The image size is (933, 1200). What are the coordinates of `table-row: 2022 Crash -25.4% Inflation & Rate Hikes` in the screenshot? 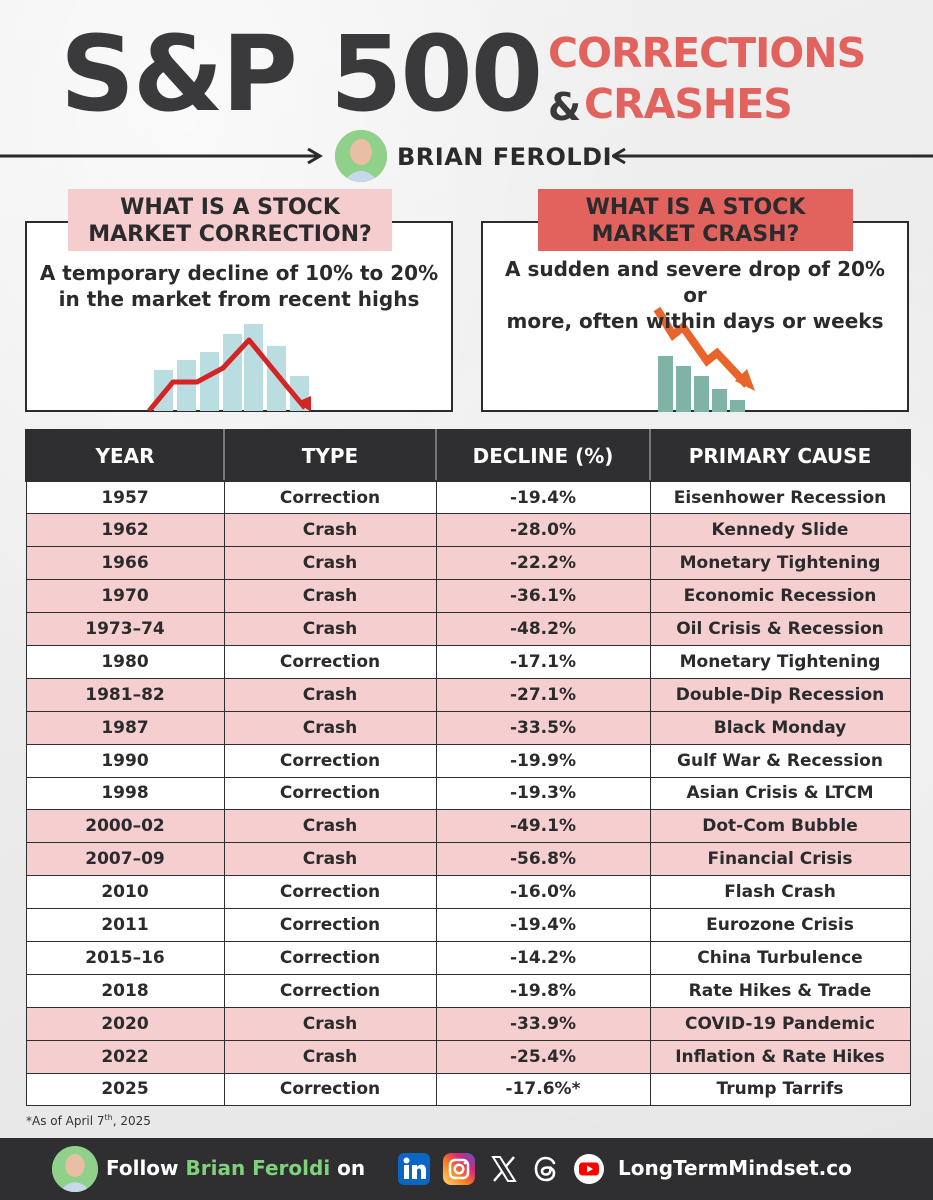 It's located at (468, 1056).